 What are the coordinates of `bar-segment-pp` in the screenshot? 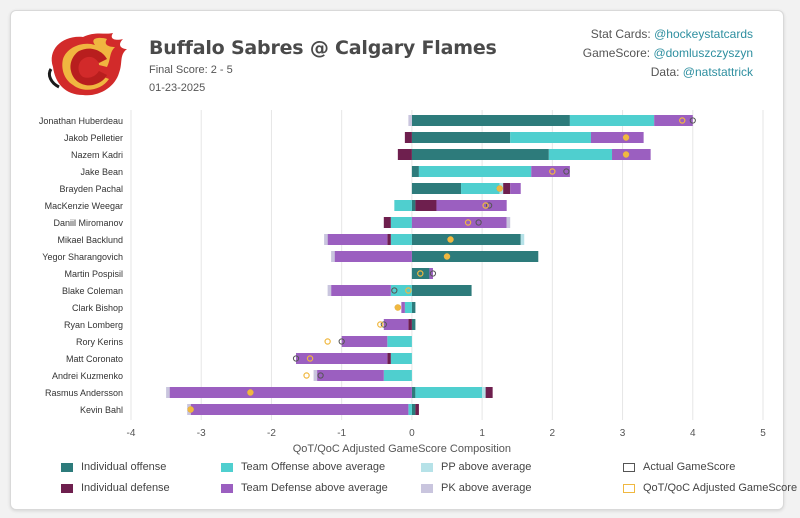 It's located at (522, 239).